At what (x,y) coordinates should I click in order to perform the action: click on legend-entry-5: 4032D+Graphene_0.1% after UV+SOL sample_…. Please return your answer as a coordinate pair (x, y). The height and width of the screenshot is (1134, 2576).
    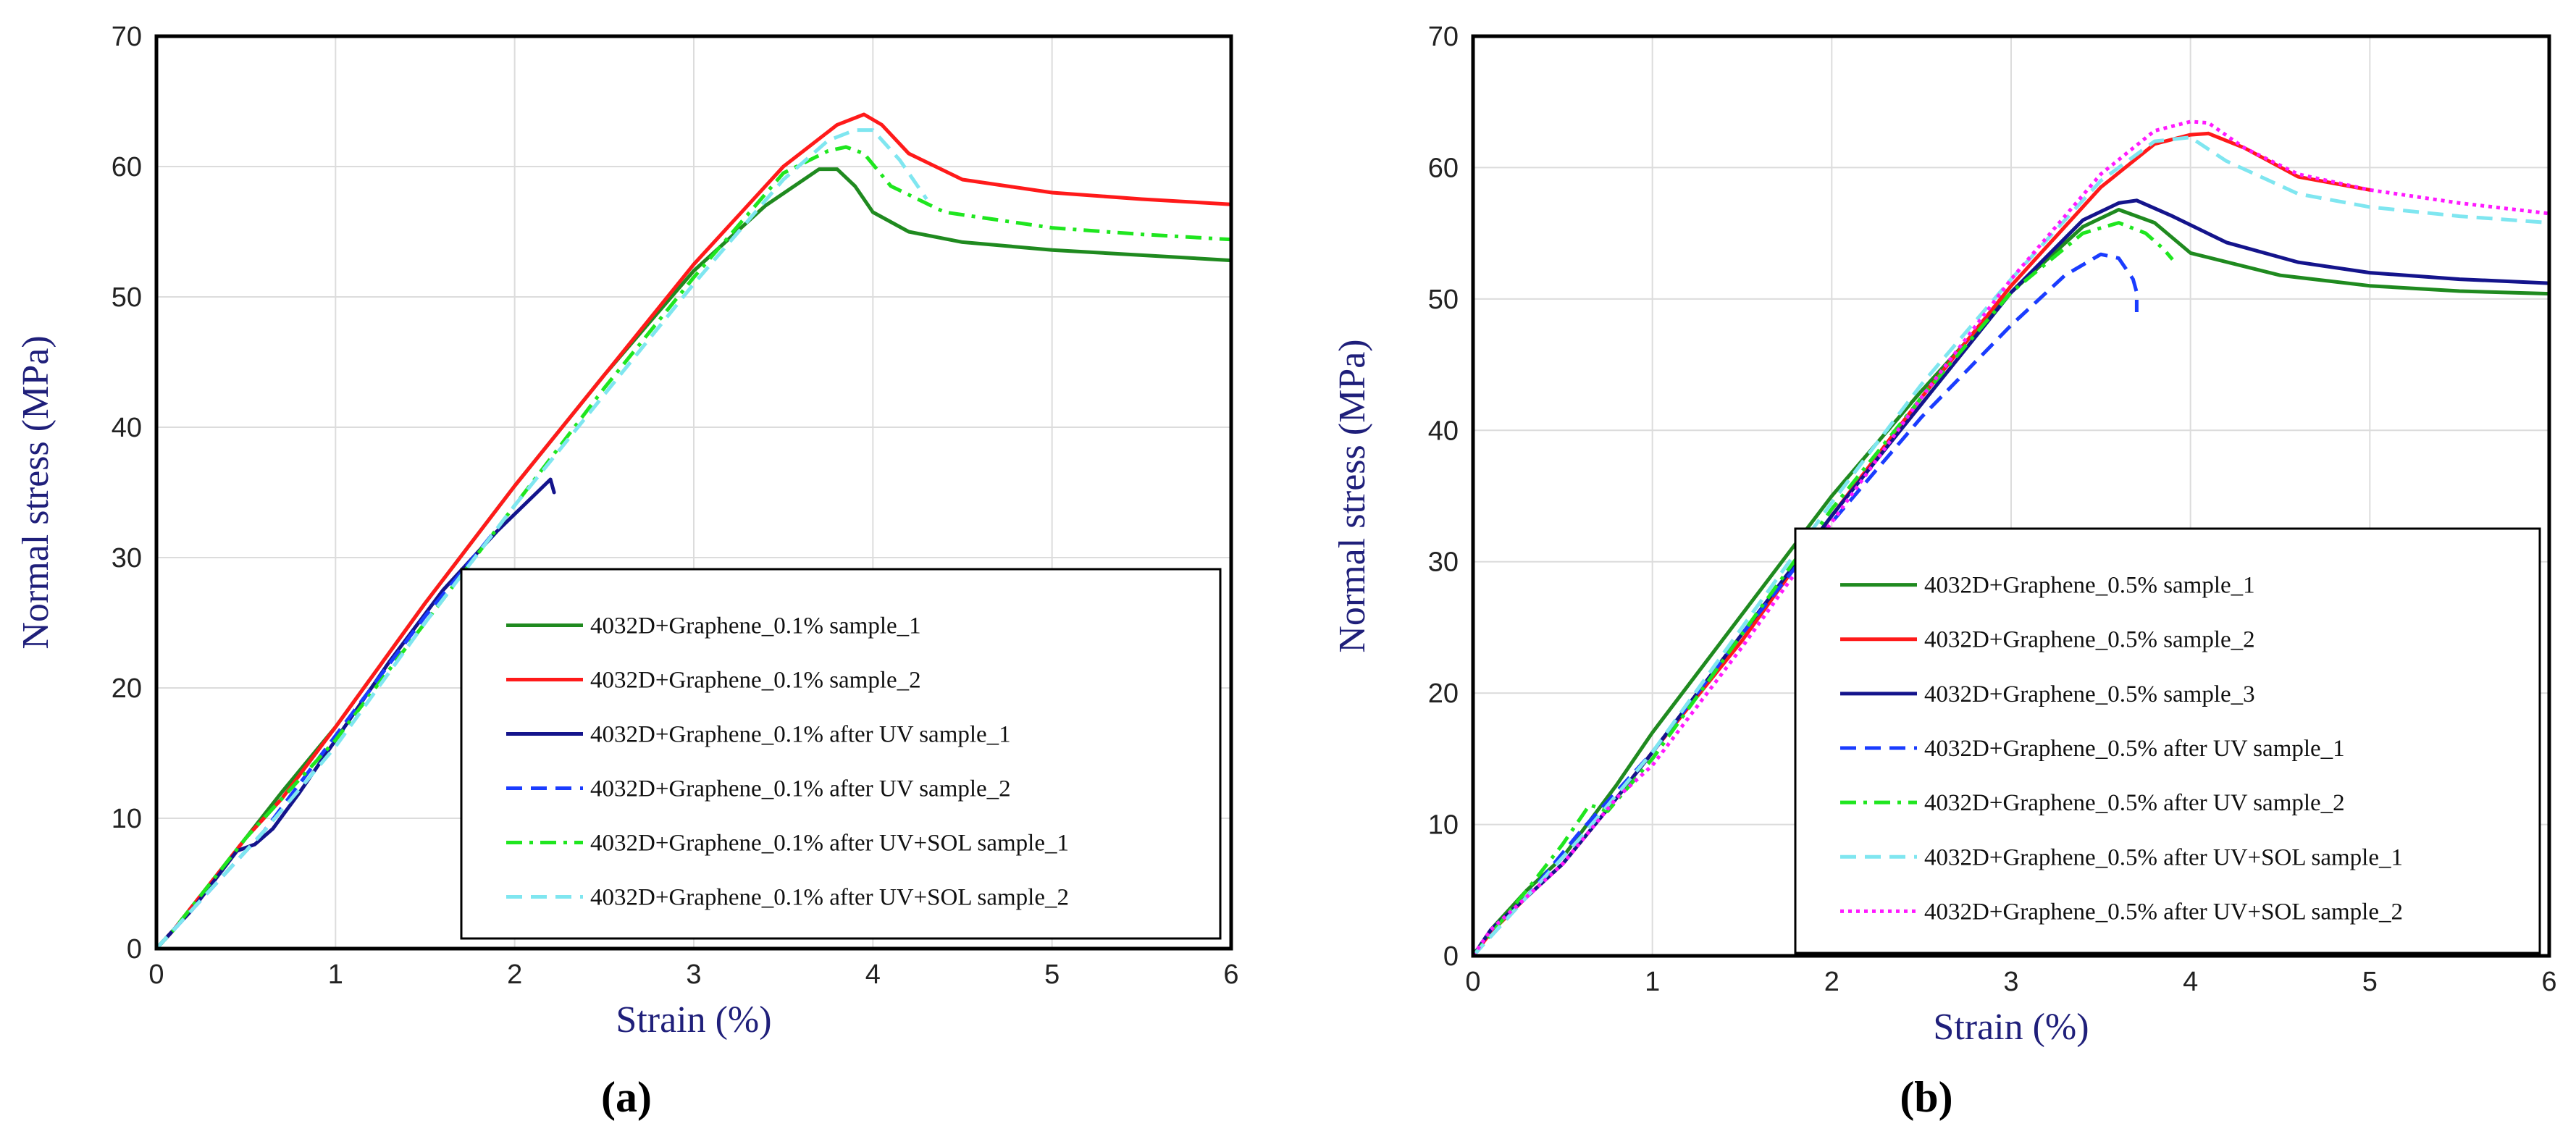
    Looking at the image, I should click on (829, 844).